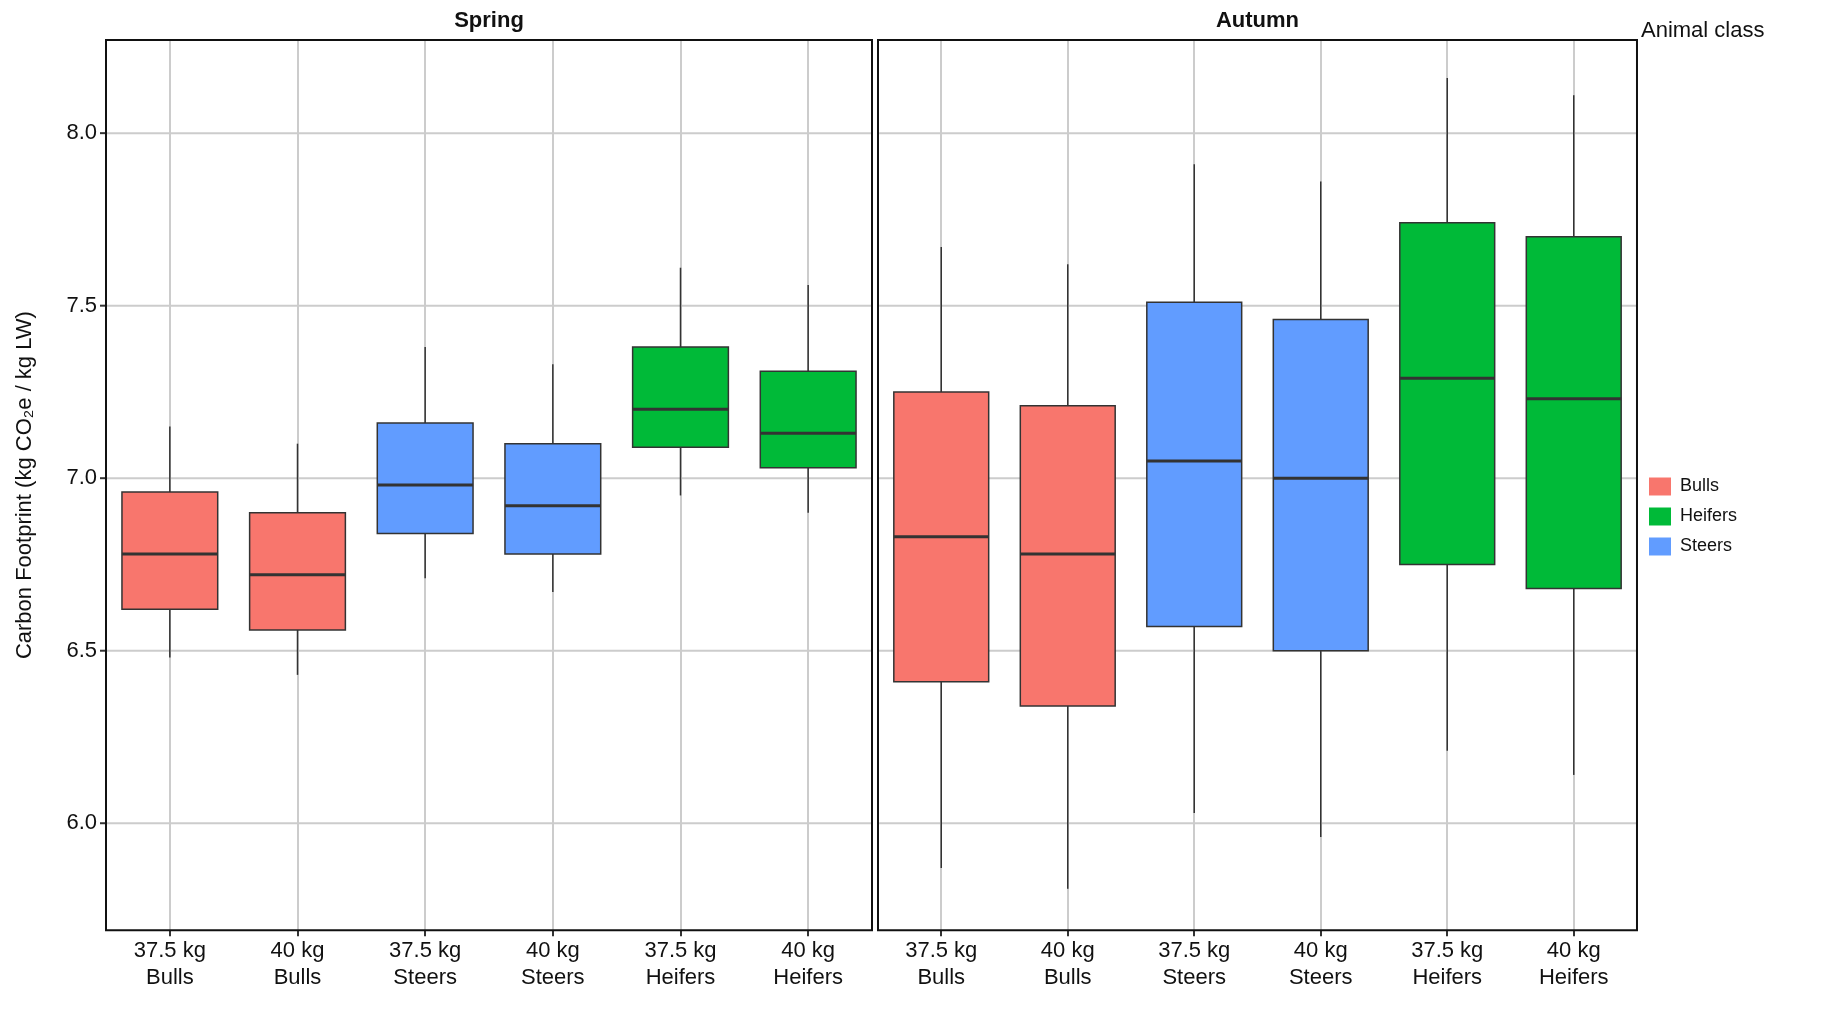 The width and height of the screenshot is (1847, 1033). Describe the element at coordinates (1699, 485) in the screenshot. I see `legend-label: Bulls` at that location.